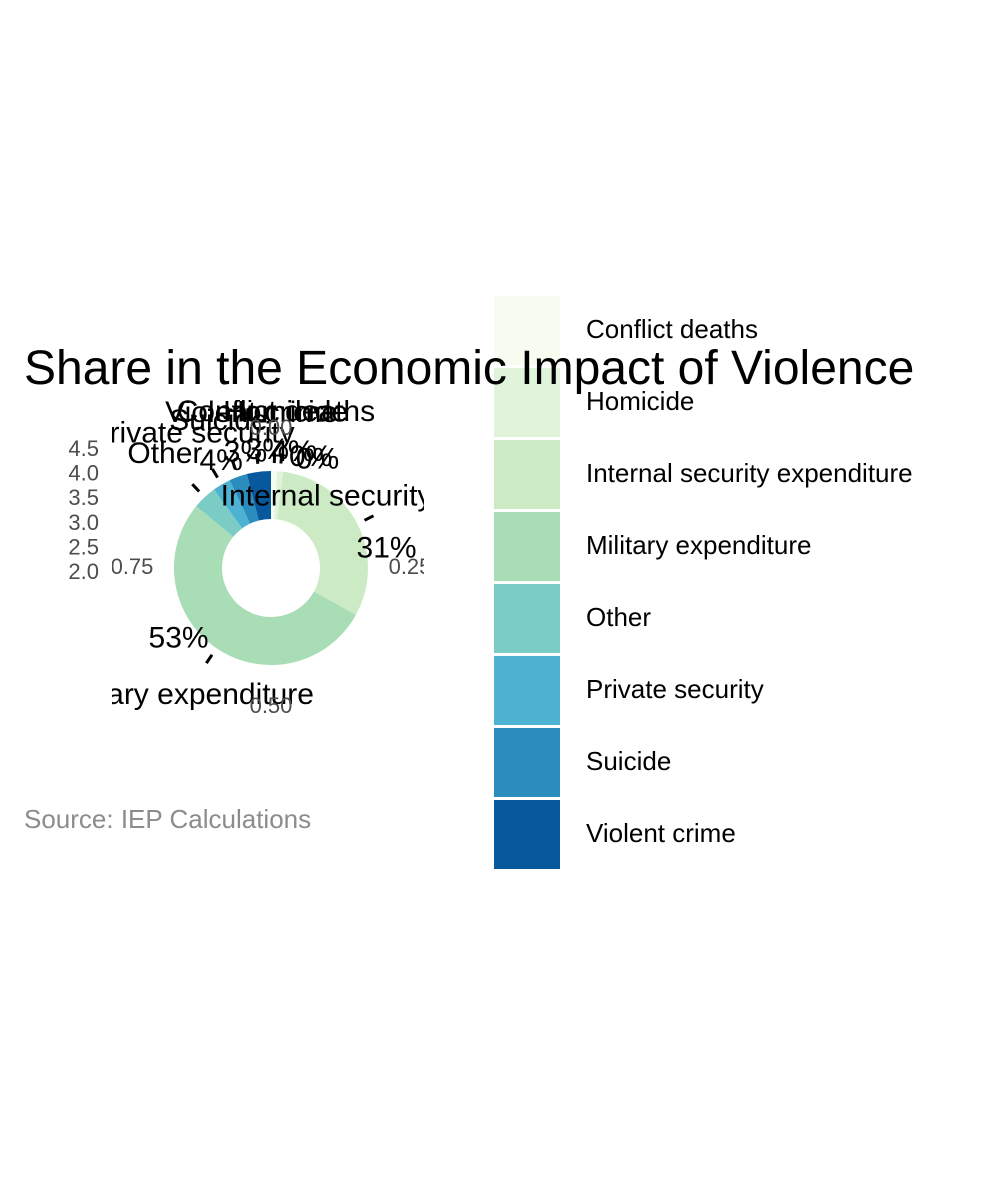 Image resolution: width=998 pixels, height=1181 pixels. Describe the element at coordinates (672, 329) in the screenshot. I see `legend-label: Conflict deaths` at that location.